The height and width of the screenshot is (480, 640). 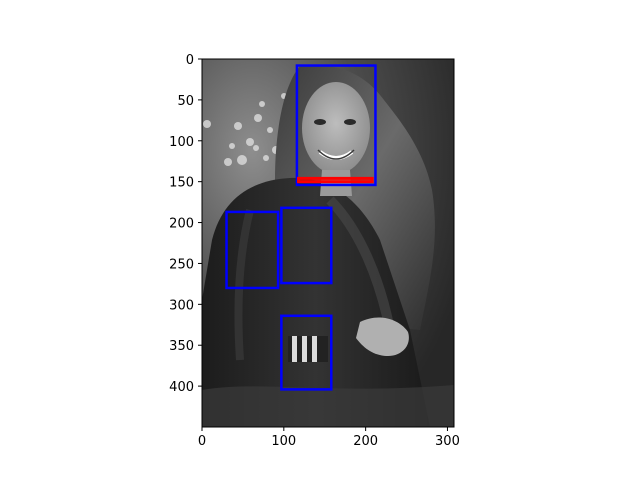 I want to click on x-tick-label-0: 0, so click(x=202, y=441).